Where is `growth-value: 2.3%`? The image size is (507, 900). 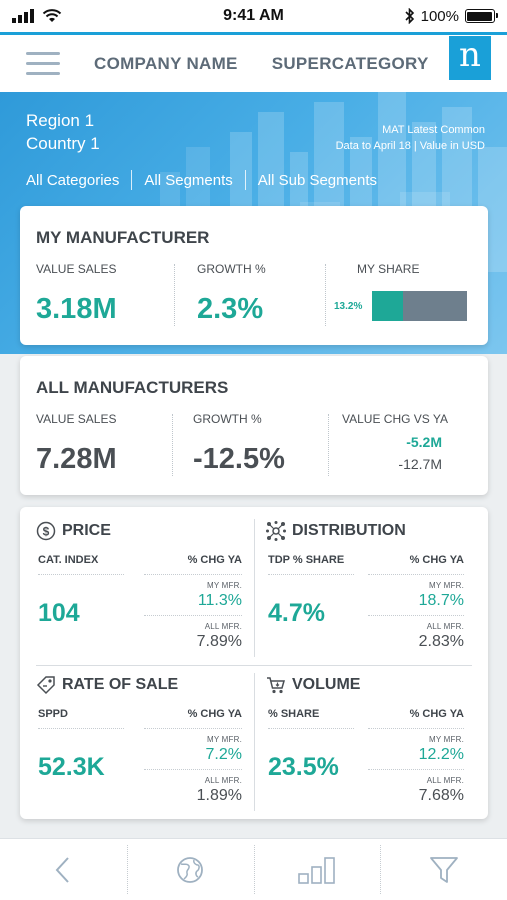
growth-value: 2.3% is located at coordinates (230, 309).